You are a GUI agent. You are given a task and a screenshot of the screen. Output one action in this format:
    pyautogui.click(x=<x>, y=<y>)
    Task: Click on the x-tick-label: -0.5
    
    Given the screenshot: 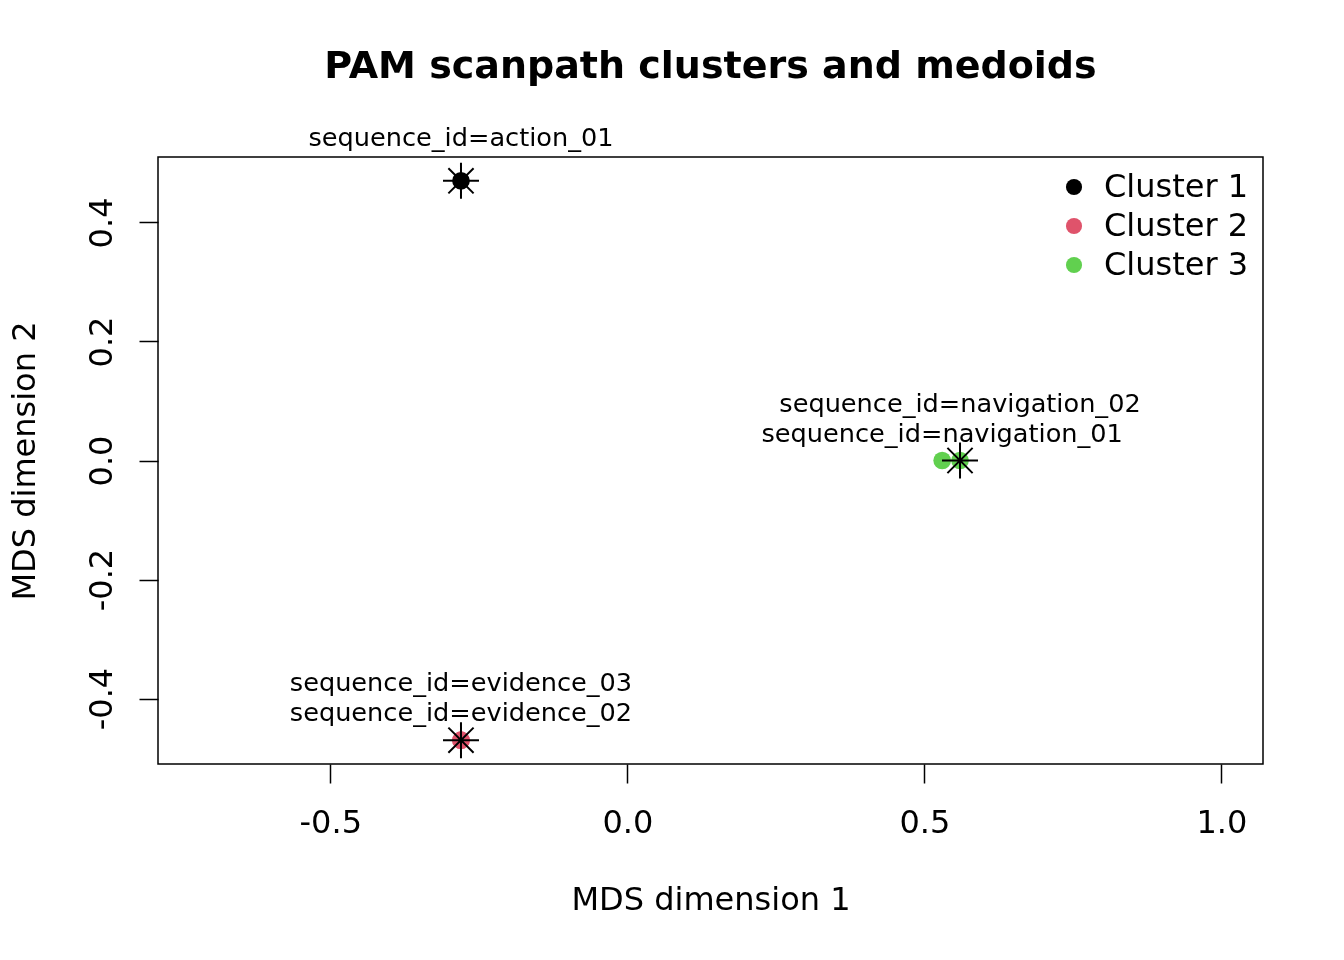 What is the action you would take?
    pyautogui.click(x=330, y=821)
    